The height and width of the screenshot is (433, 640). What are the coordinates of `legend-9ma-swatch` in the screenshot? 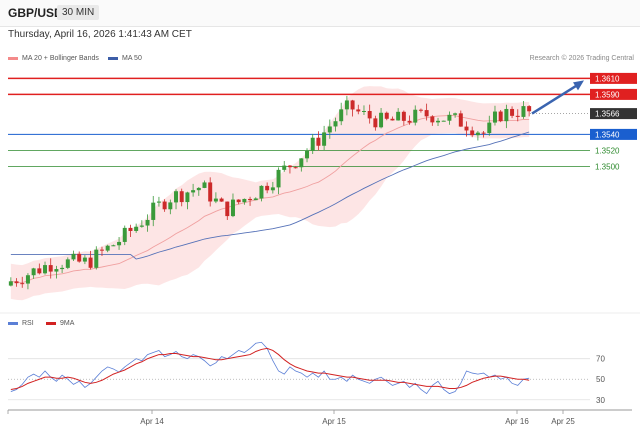 It's located at (51, 323).